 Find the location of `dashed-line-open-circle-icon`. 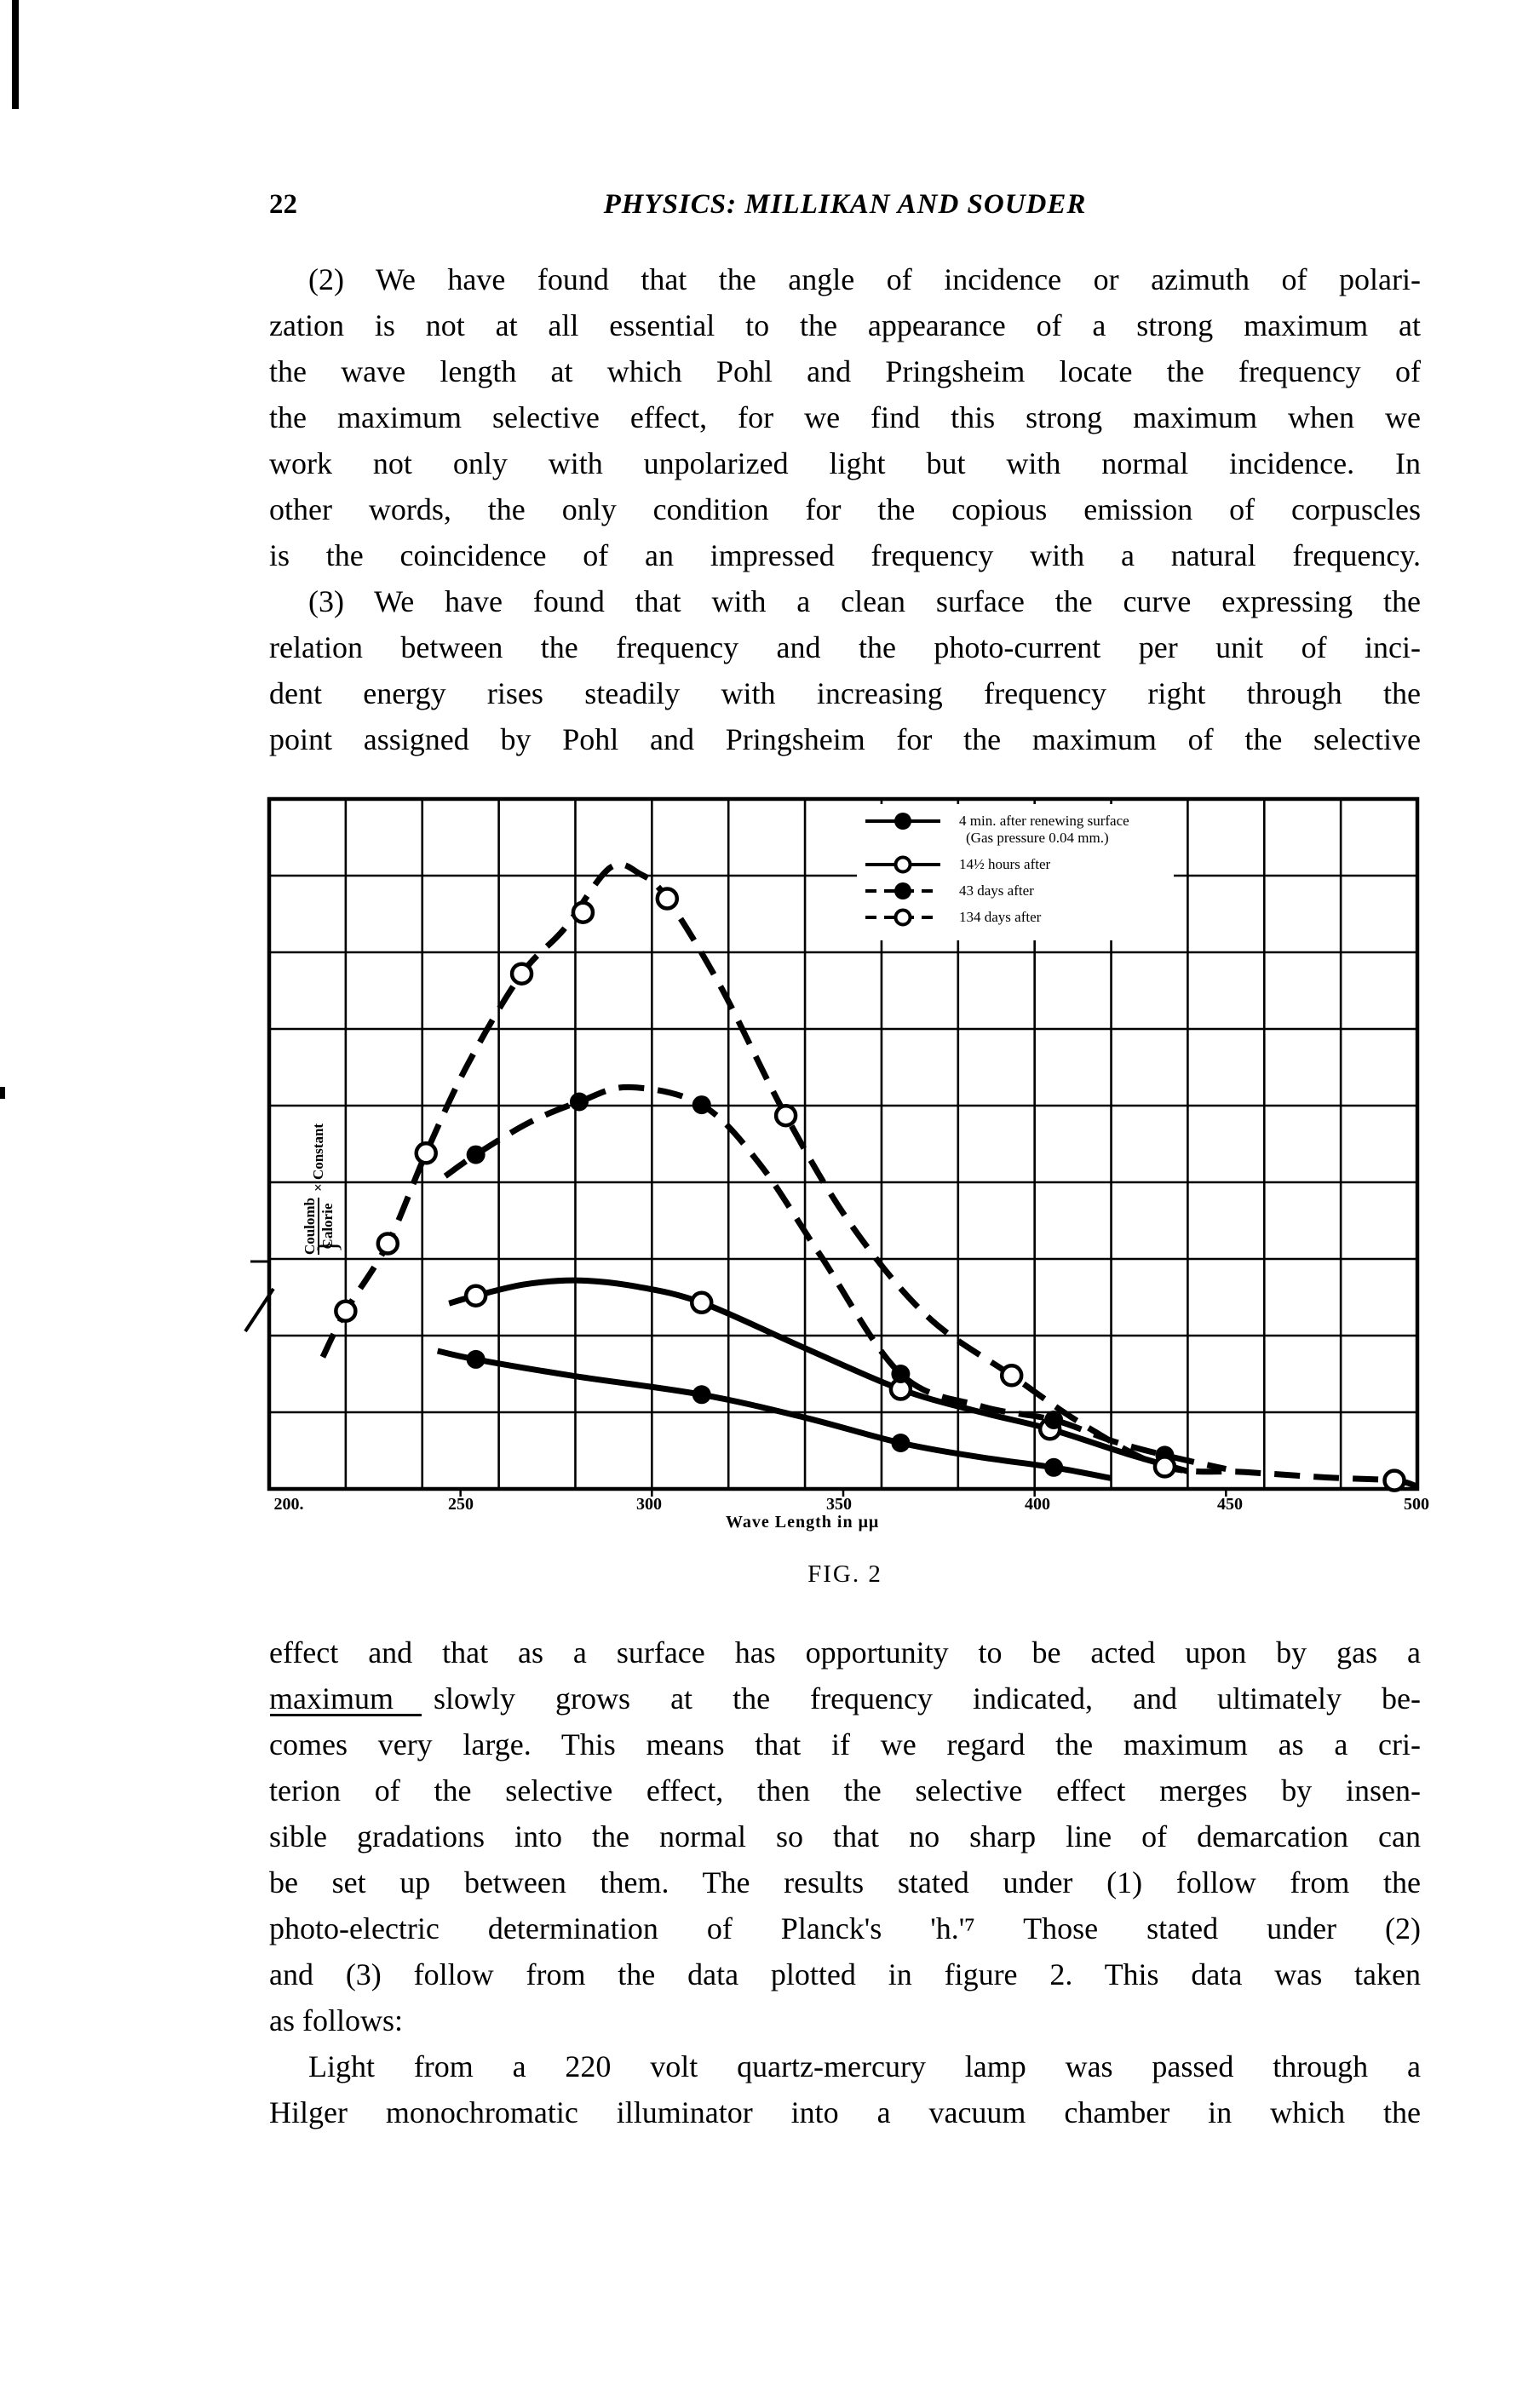

dashed-line-open-circle-icon is located at coordinates (902, 917).